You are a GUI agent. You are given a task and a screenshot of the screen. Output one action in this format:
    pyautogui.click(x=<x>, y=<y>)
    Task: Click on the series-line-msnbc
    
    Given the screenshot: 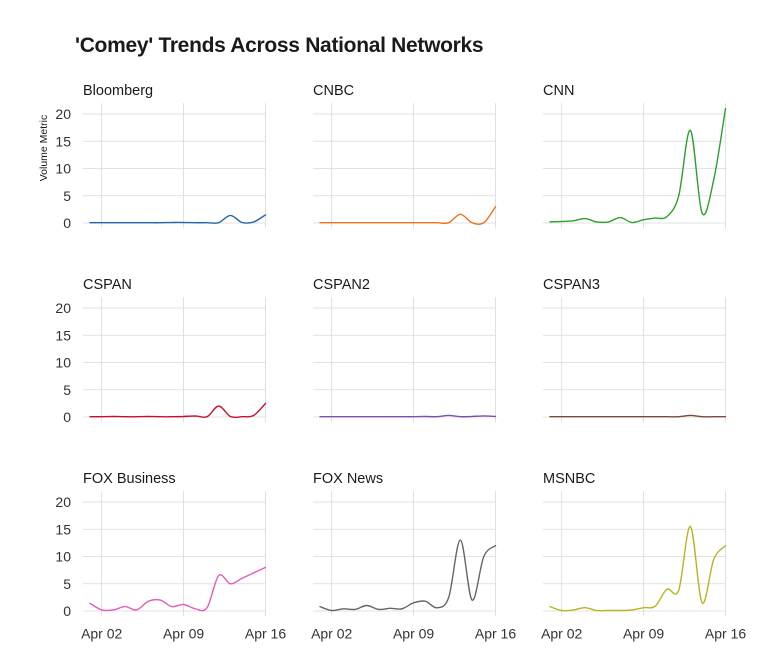 What is the action you would take?
    pyautogui.click(x=638, y=568)
    